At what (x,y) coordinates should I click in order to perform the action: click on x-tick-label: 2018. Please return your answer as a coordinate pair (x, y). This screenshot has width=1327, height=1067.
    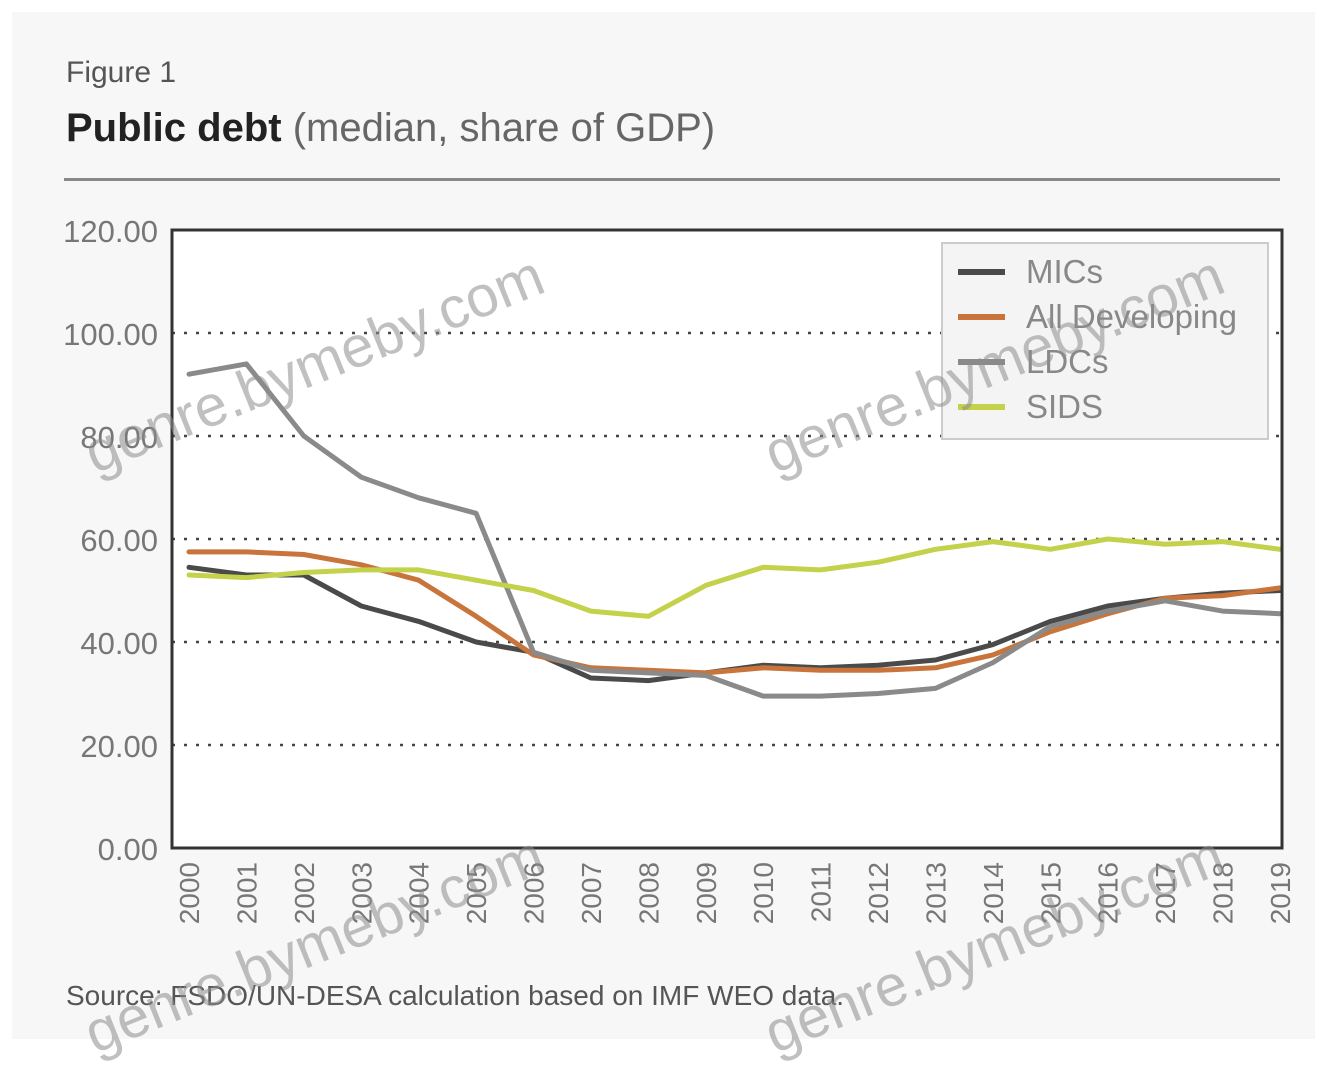
    Looking at the image, I should click on (1223, 893).